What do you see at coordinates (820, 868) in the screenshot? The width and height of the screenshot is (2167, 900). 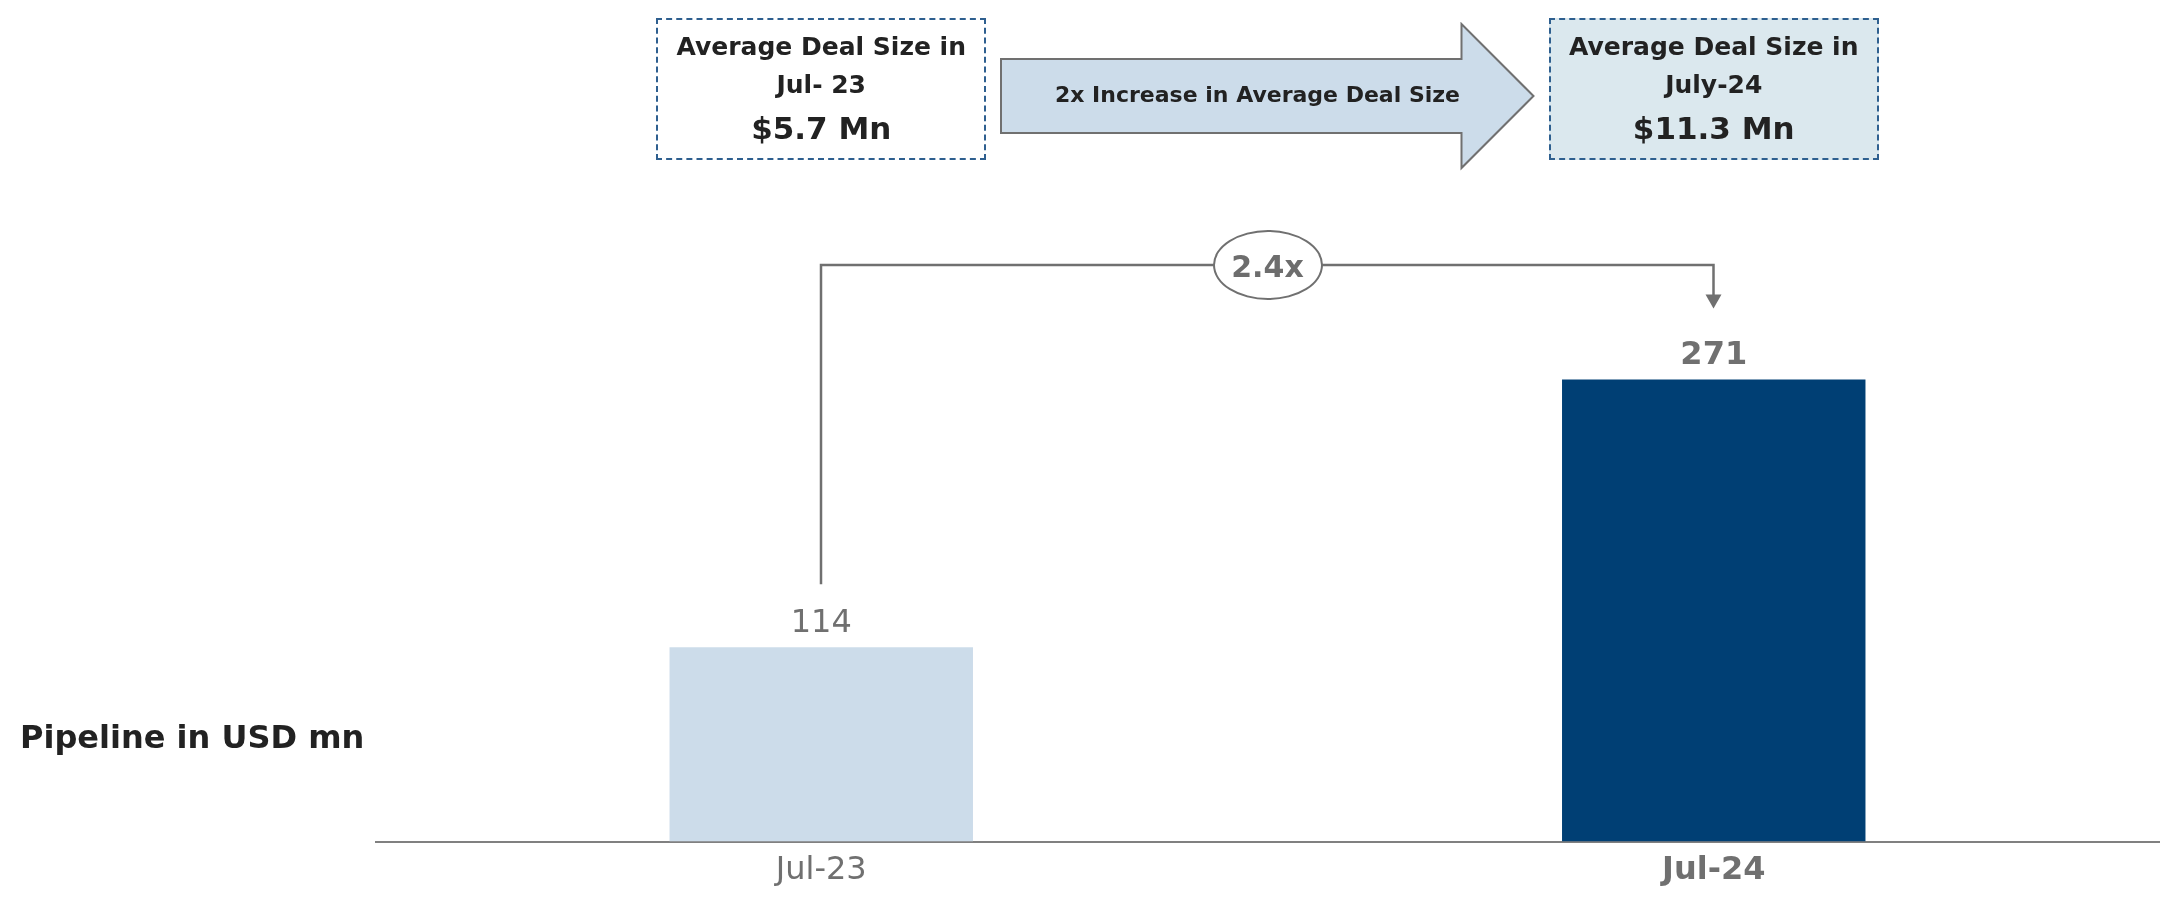 I see `x-tick-label: Jul-23` at bounding box center [820, 868].